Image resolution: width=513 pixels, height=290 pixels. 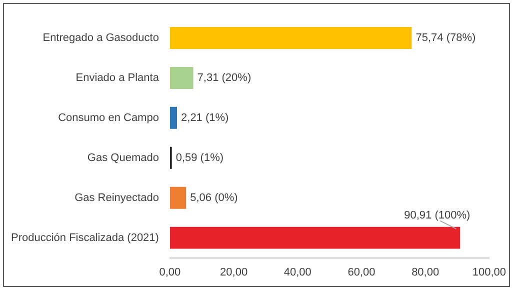 I want to click on x-tick-label: 60,00, so click(x=362, y=272).